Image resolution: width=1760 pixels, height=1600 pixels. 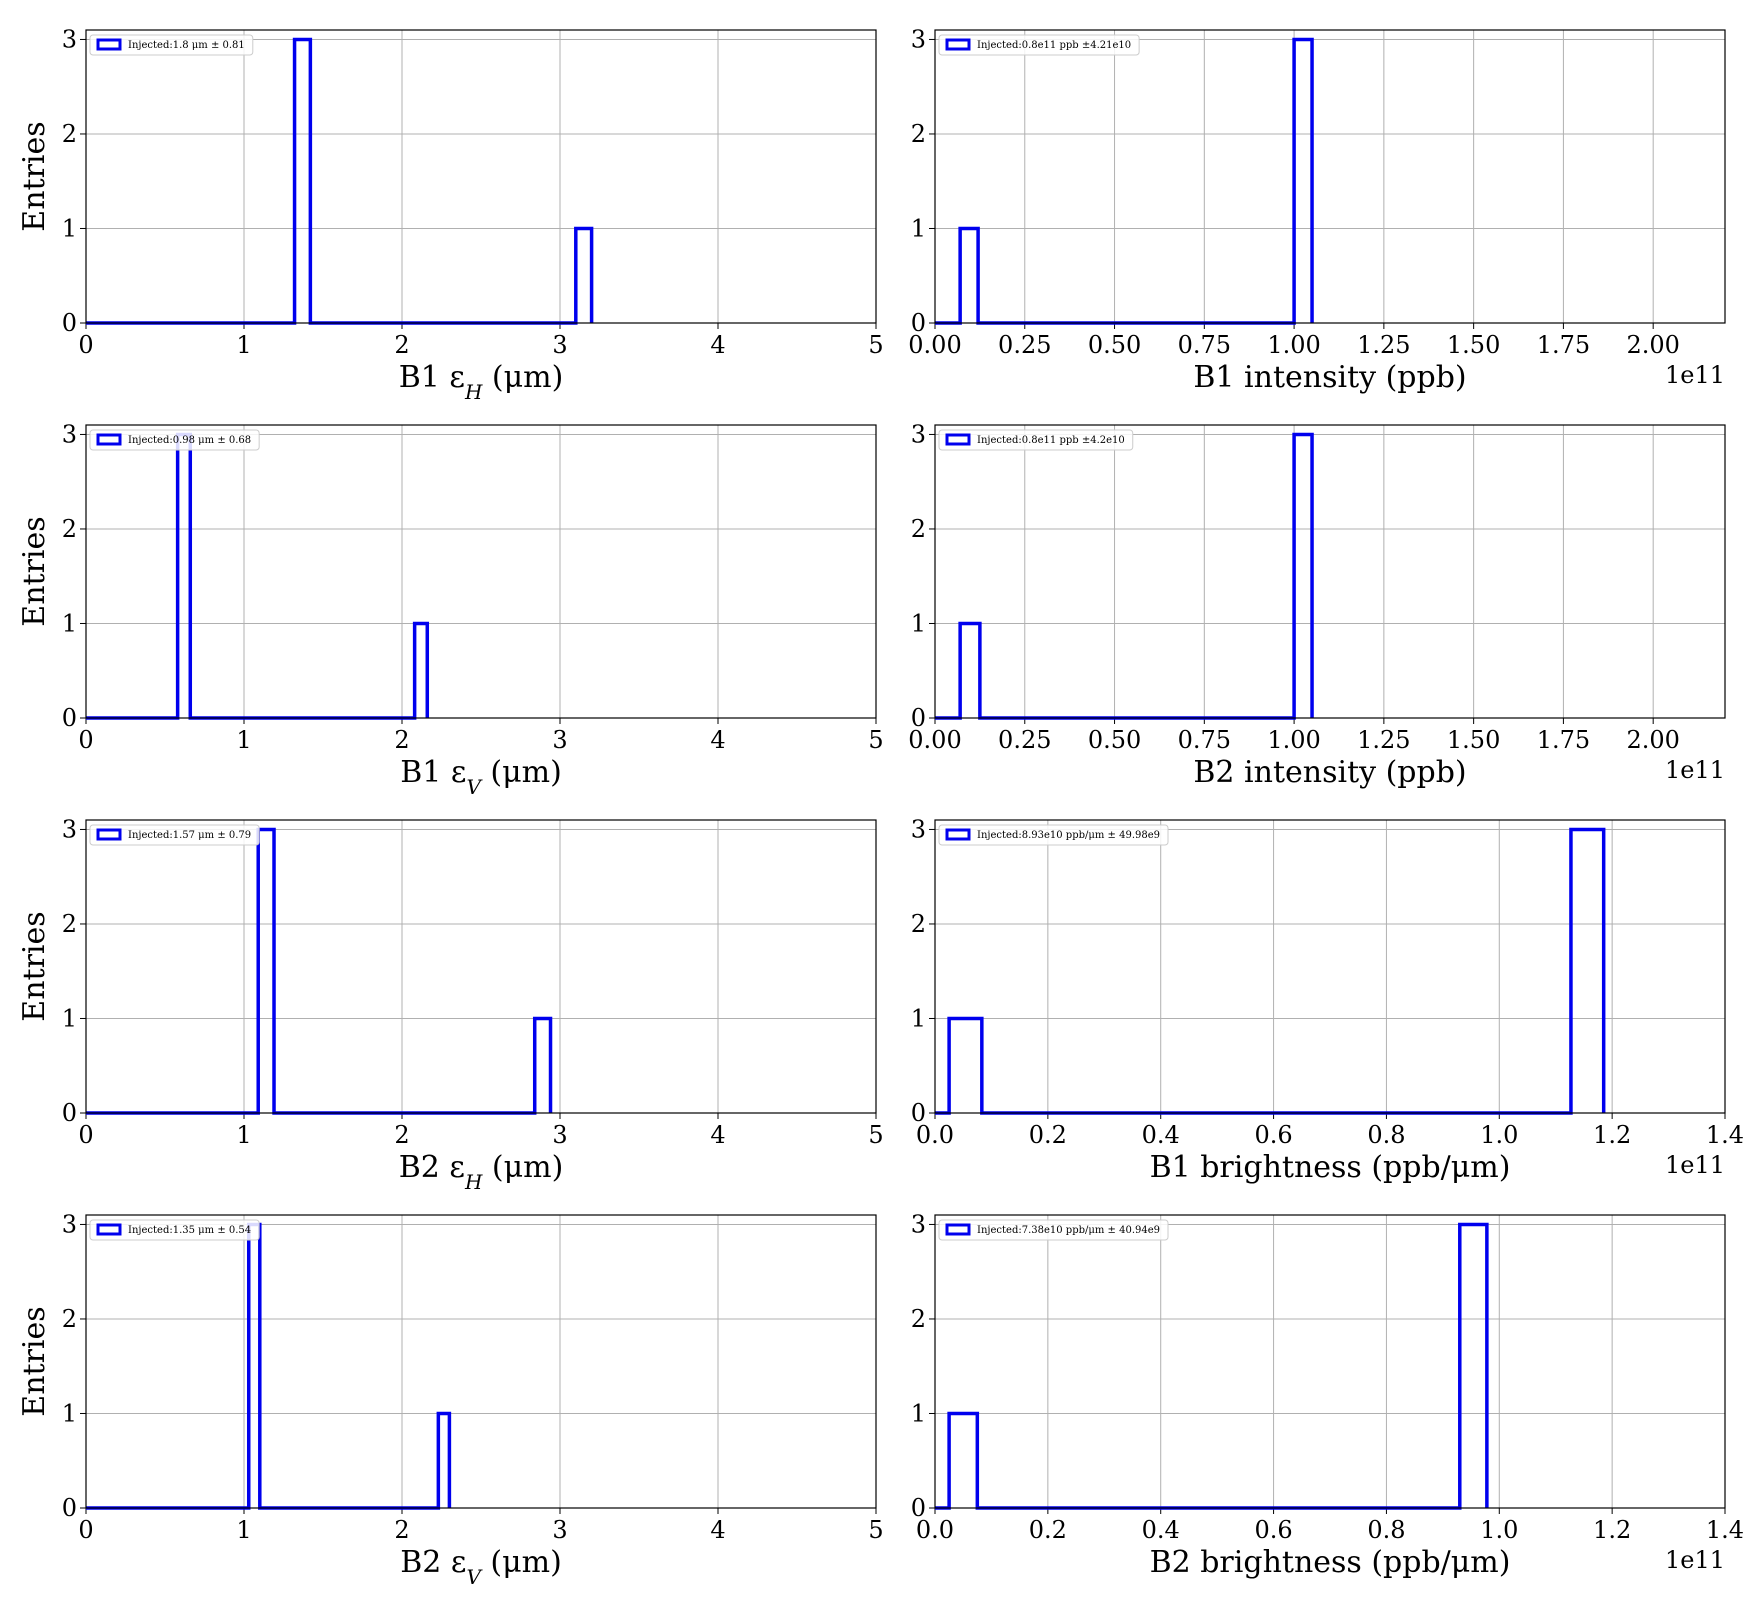 What do you see at coordinates (85, 1135) in the screenshot?
I see `x-tick-label: 0` at bounding box center [85, 1135].